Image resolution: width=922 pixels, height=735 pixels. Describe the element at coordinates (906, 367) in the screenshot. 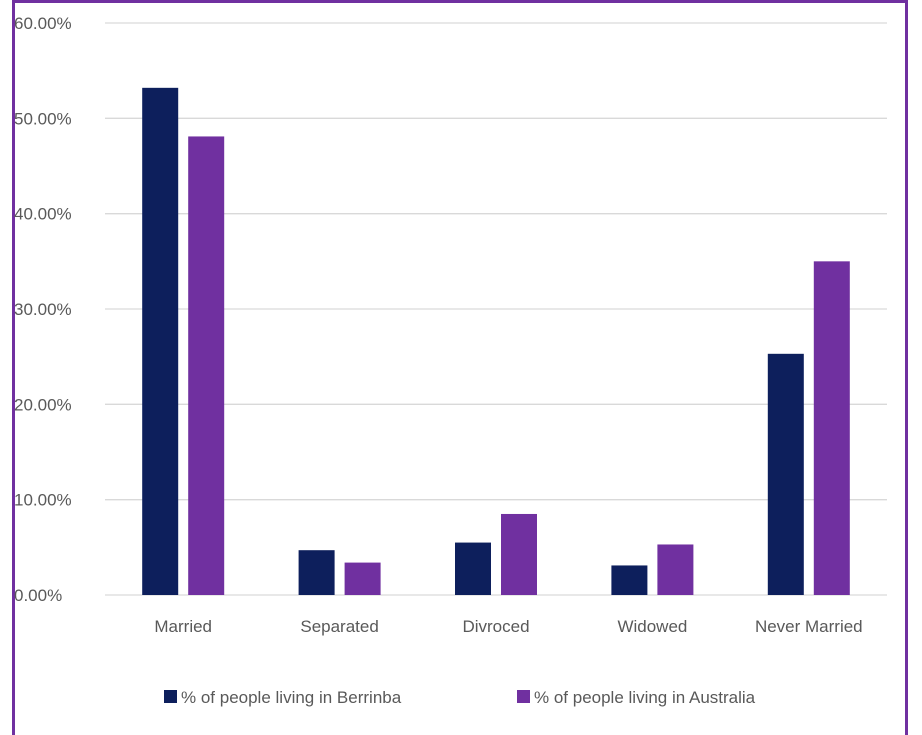

I see `frame-border-right` at that location.